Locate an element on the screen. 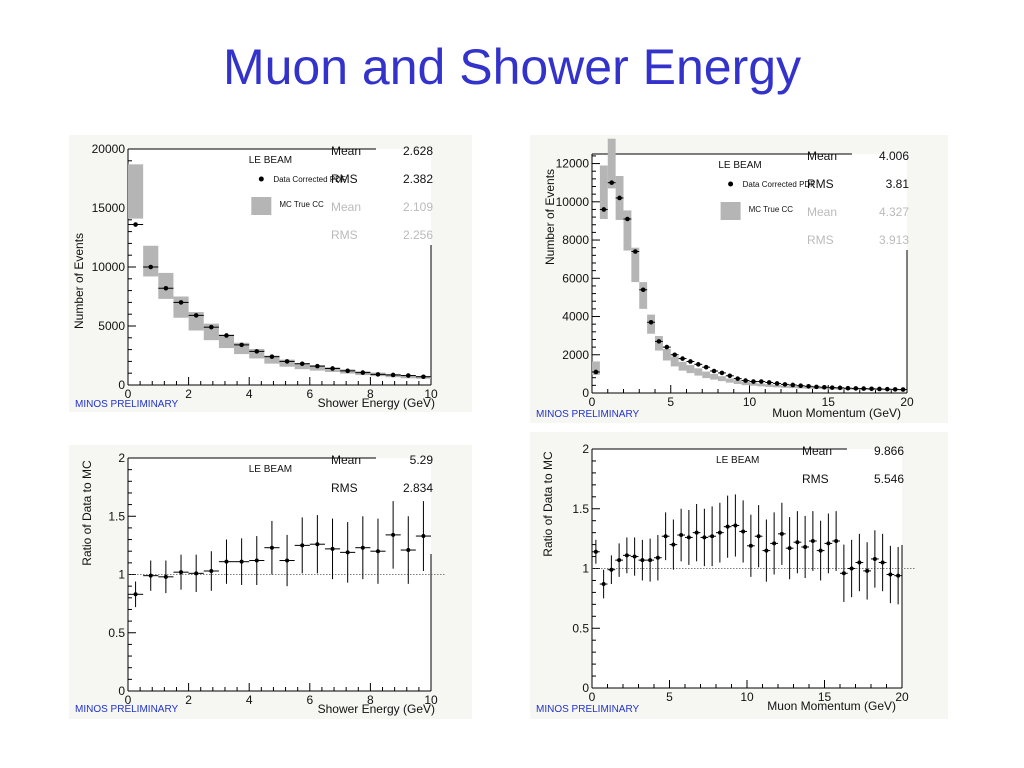 The width and height of the screenshot is (1024, 768). y-tick-label: 5000 is located at coordinates (111, 326).